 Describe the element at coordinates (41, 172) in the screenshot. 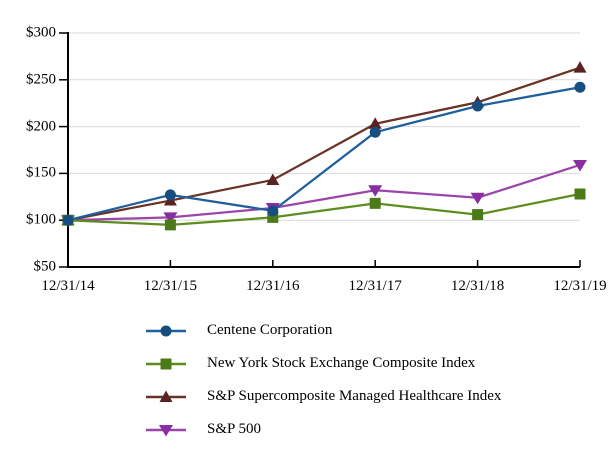

I see `y-axis-tick-label: $150` at that location.